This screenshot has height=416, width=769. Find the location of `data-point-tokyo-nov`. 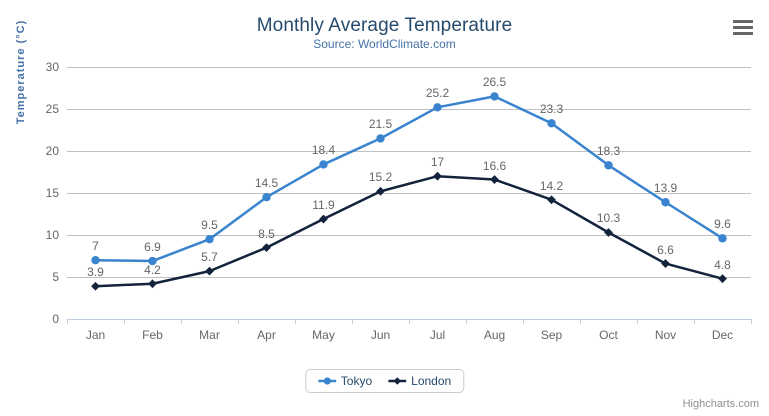

data-point-tokyo-nov is located at coordinates (665, 202).